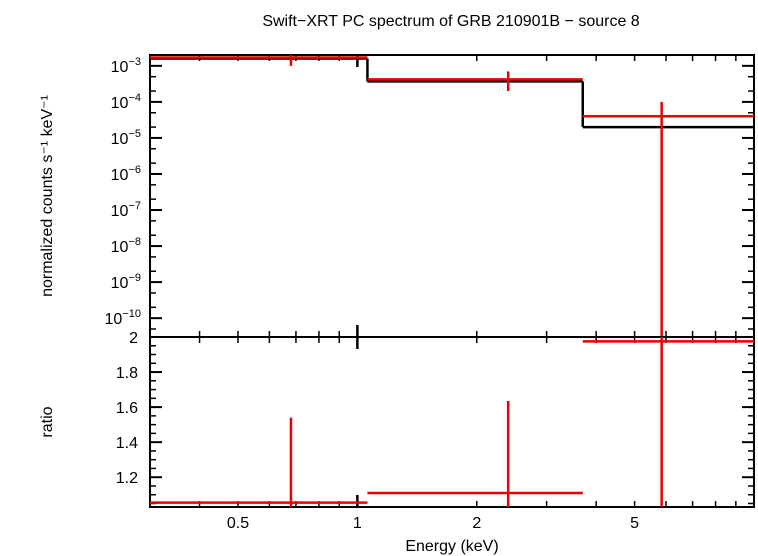  Describe the element at coordinates (357, 523) in the screenshot. I see `x-tick-label: 1` at that location.